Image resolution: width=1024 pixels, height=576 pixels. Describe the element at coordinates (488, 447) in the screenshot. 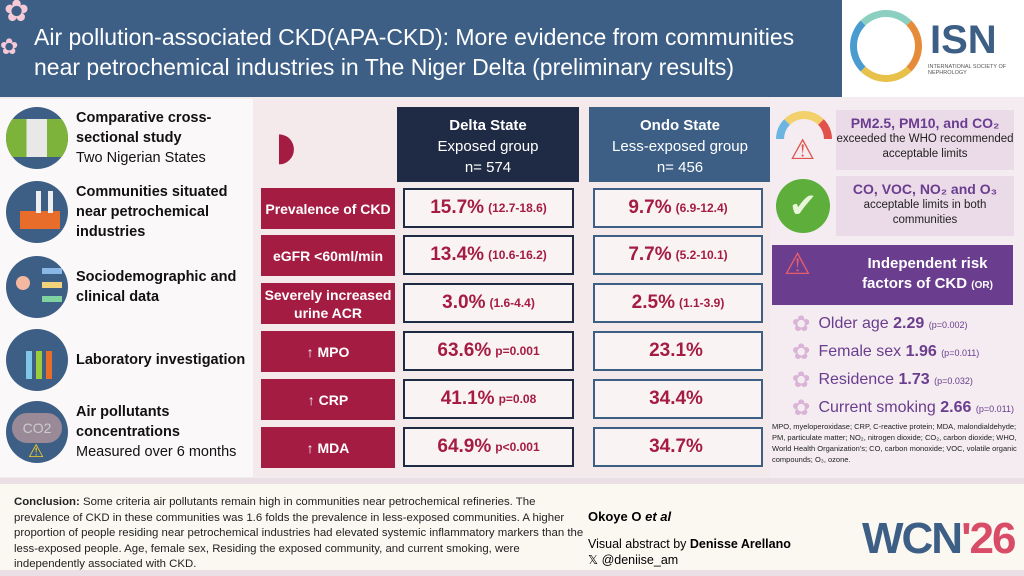

I see `delta-value-cell: 64.9% p<0.001` at that location.